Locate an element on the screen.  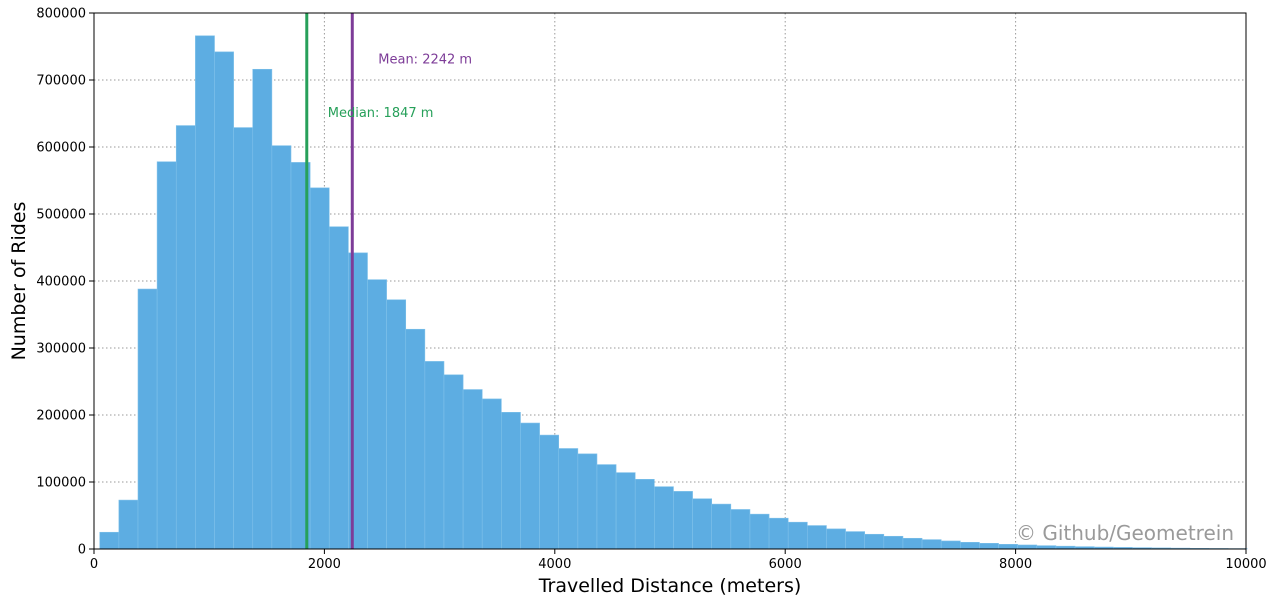
mean-label: Mean: 2242 m is located at coordinates (425, 59).